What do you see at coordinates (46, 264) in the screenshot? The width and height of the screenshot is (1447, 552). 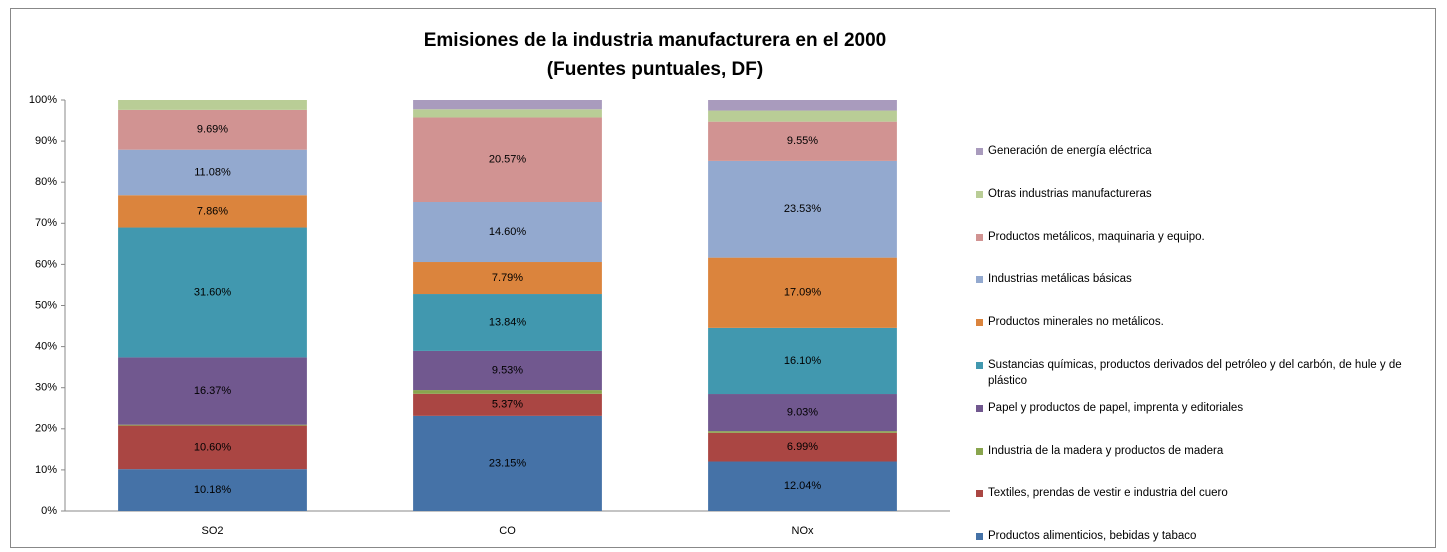 I see `y-tick-label: 60%` at bounding box center [46, 264].